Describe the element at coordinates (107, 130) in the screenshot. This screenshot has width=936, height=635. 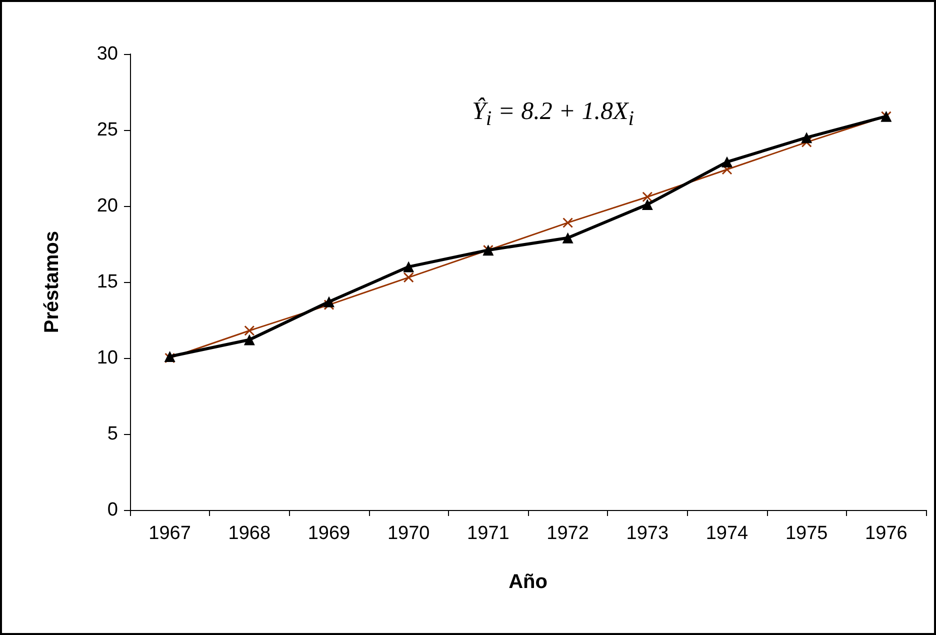
I see `y-tick-label: 25` at that location.